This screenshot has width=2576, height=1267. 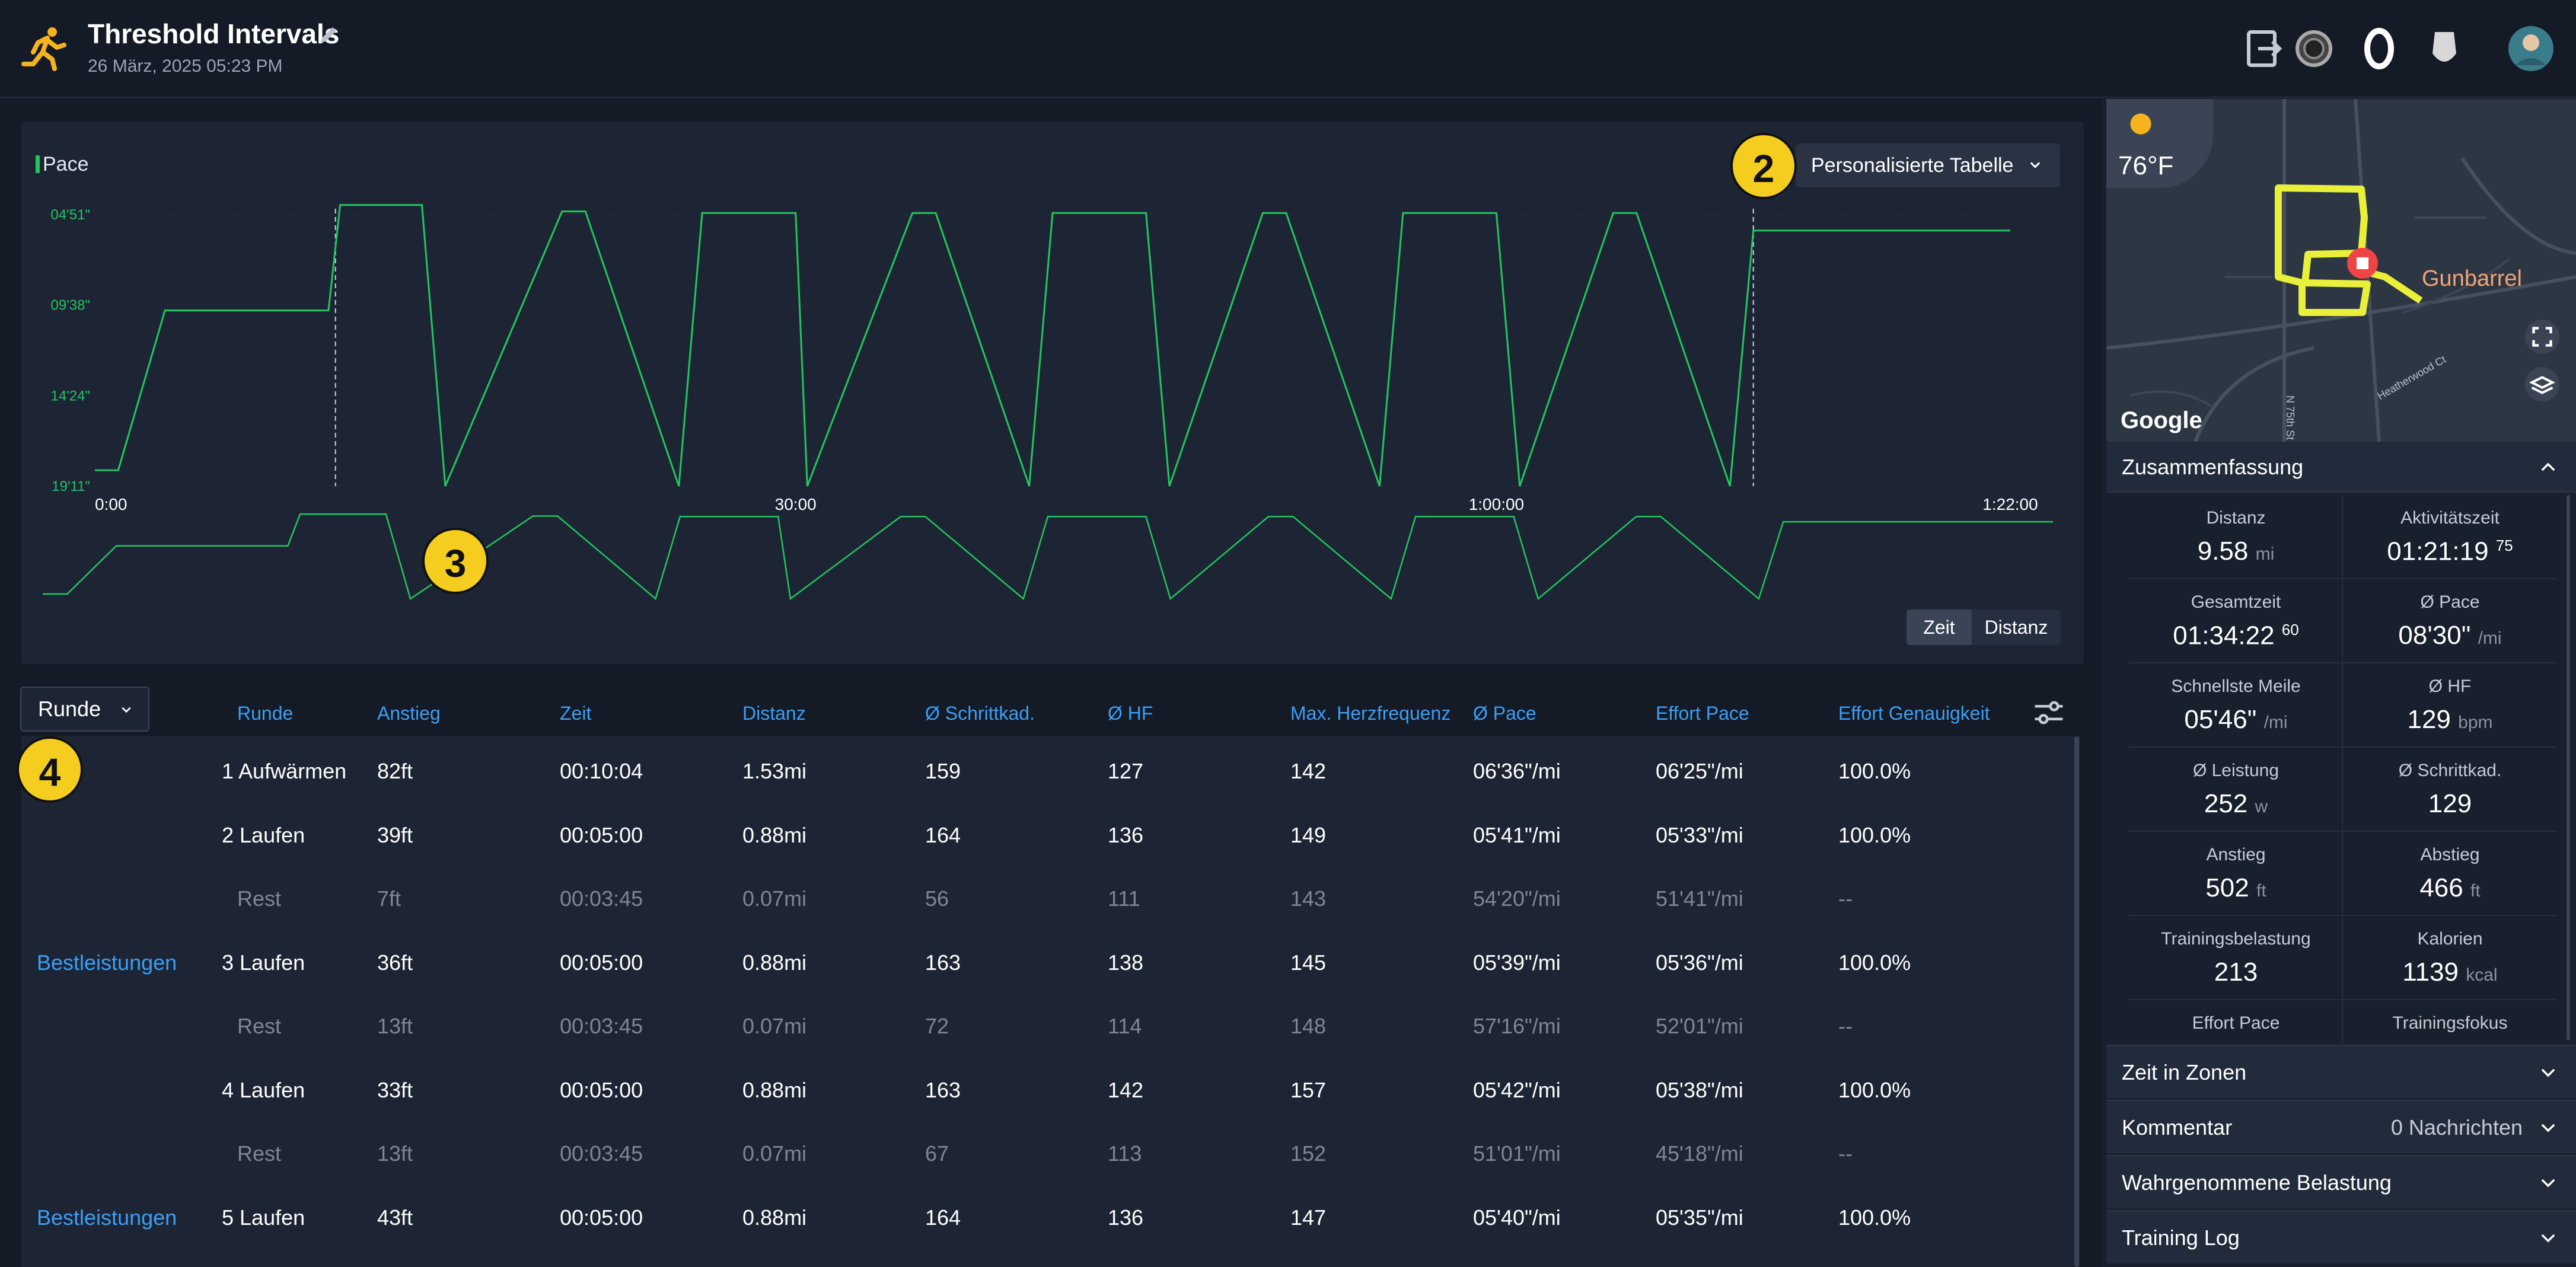 I want to click on table-cell: 114, so click(x=1125, y=1026).